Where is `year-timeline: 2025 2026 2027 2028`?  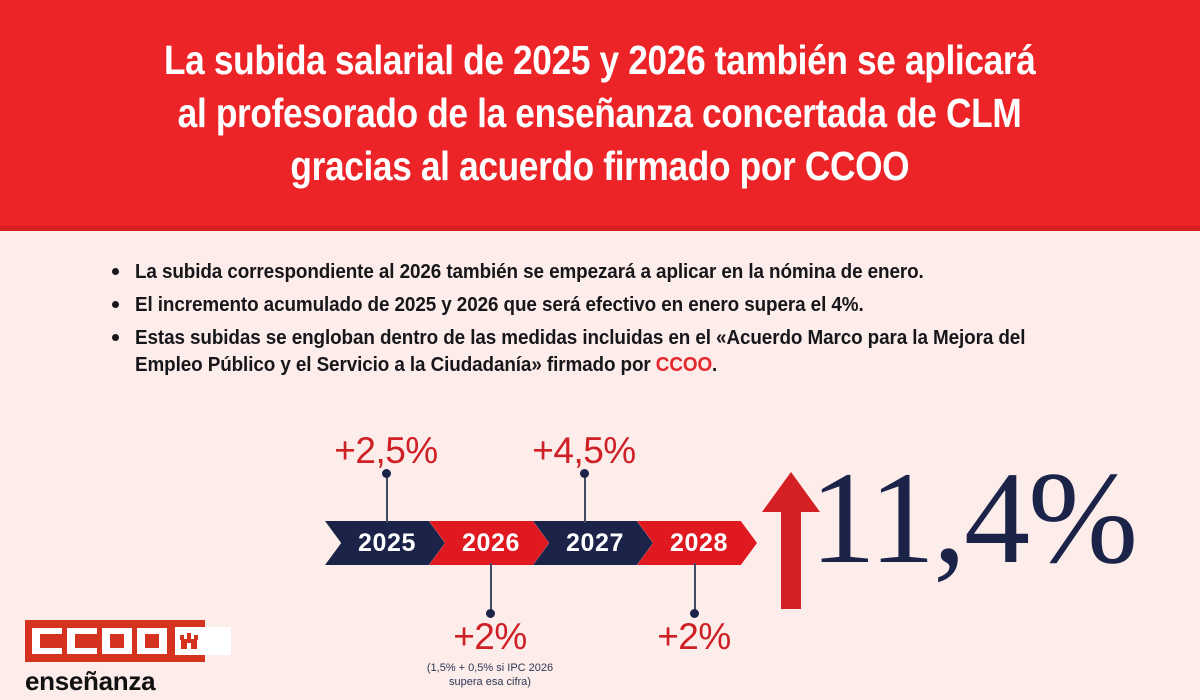
year-timeline: 2025 2026 2027 2028 is located at coordinates (541, 543).